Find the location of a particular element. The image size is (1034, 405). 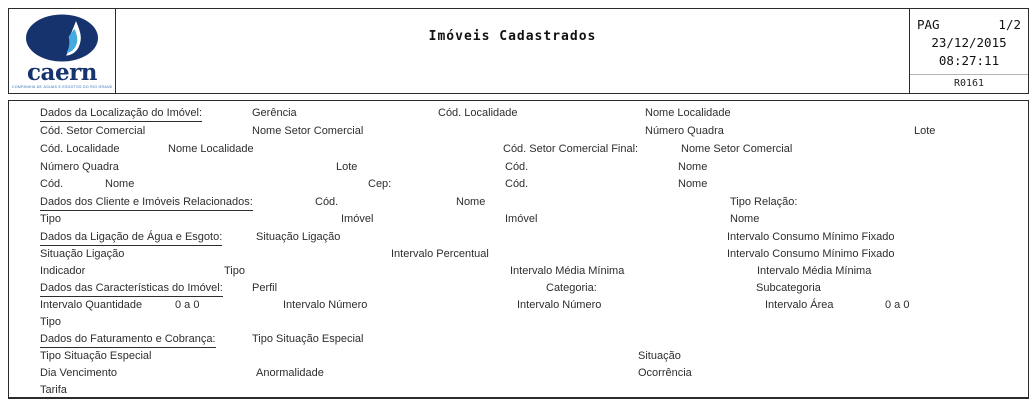

page-info-panel: PAG 1/2 23/12/2015 08:27:11 R0161 is located at coordinates (968, 51).